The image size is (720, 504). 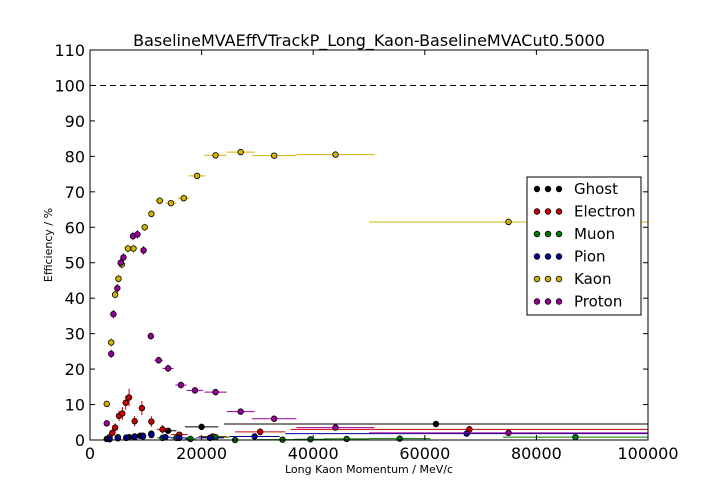 I want to click on y-tick-label: 60, so click(x=75, y=227).